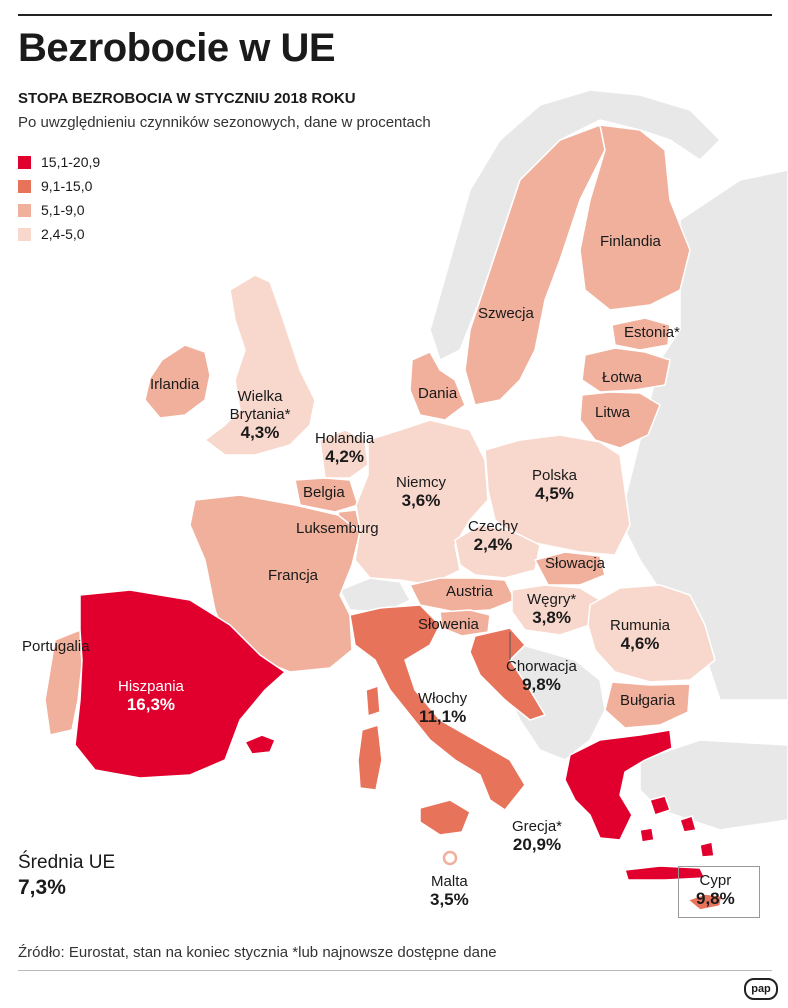  I want to click on country-name: Malta, so click(449, 881).